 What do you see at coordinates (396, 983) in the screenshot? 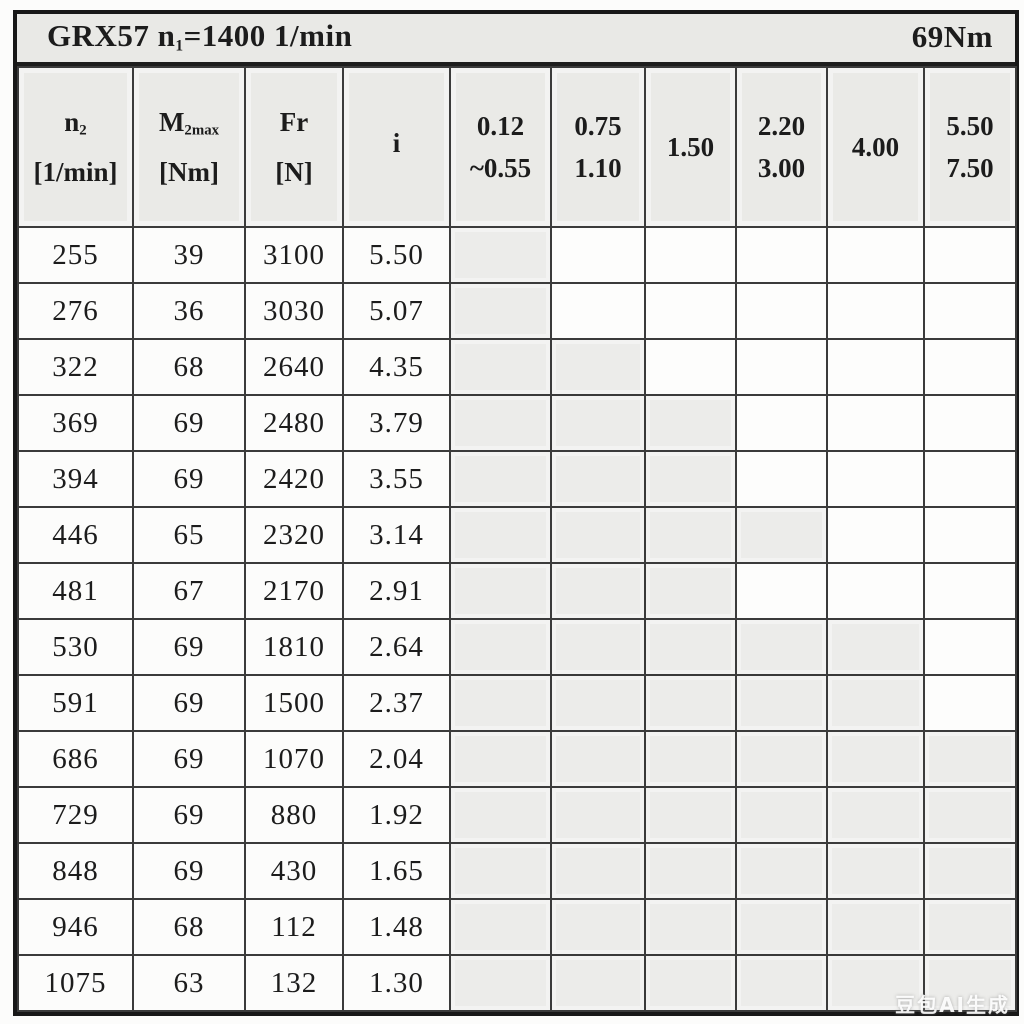
I see `cell-i: 1.30` at bounding box center [396, 983].